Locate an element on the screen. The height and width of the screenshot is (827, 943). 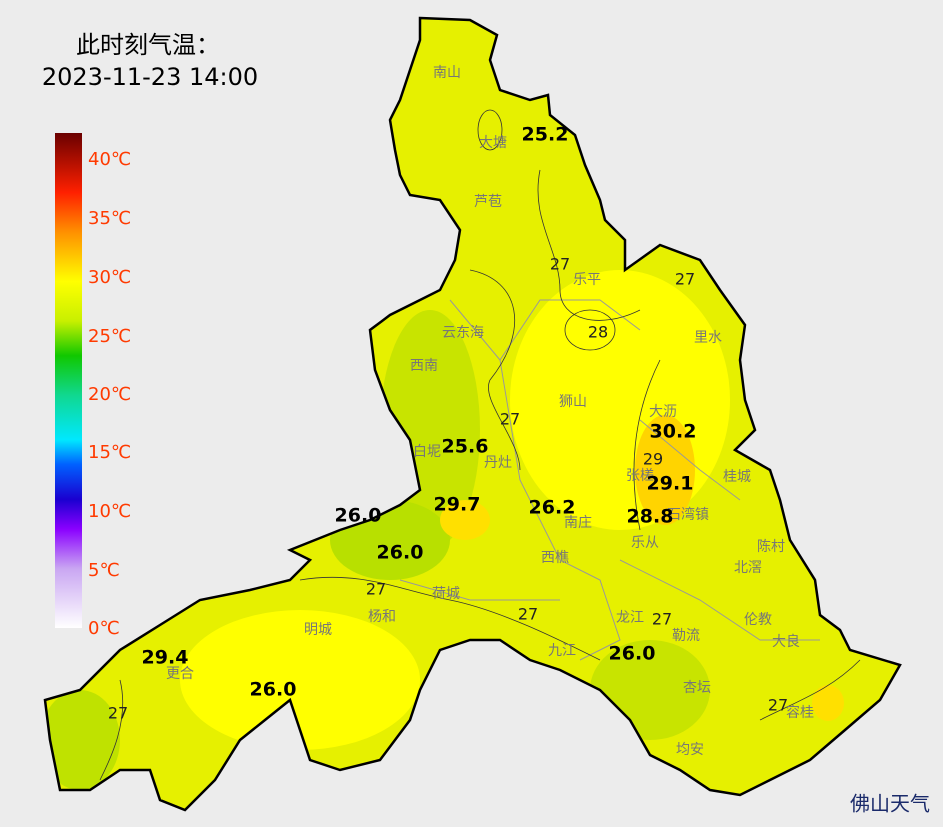
place-name: 石湾镇 is located at coordinates (688, 514).